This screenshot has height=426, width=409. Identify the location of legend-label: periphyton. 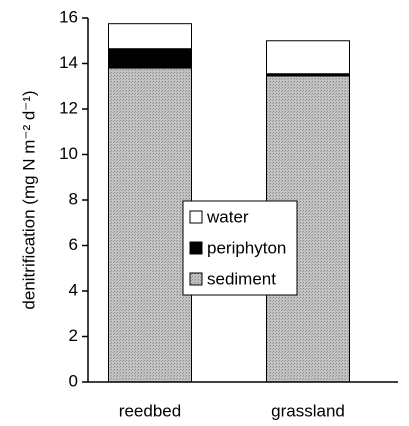
(246, 247).